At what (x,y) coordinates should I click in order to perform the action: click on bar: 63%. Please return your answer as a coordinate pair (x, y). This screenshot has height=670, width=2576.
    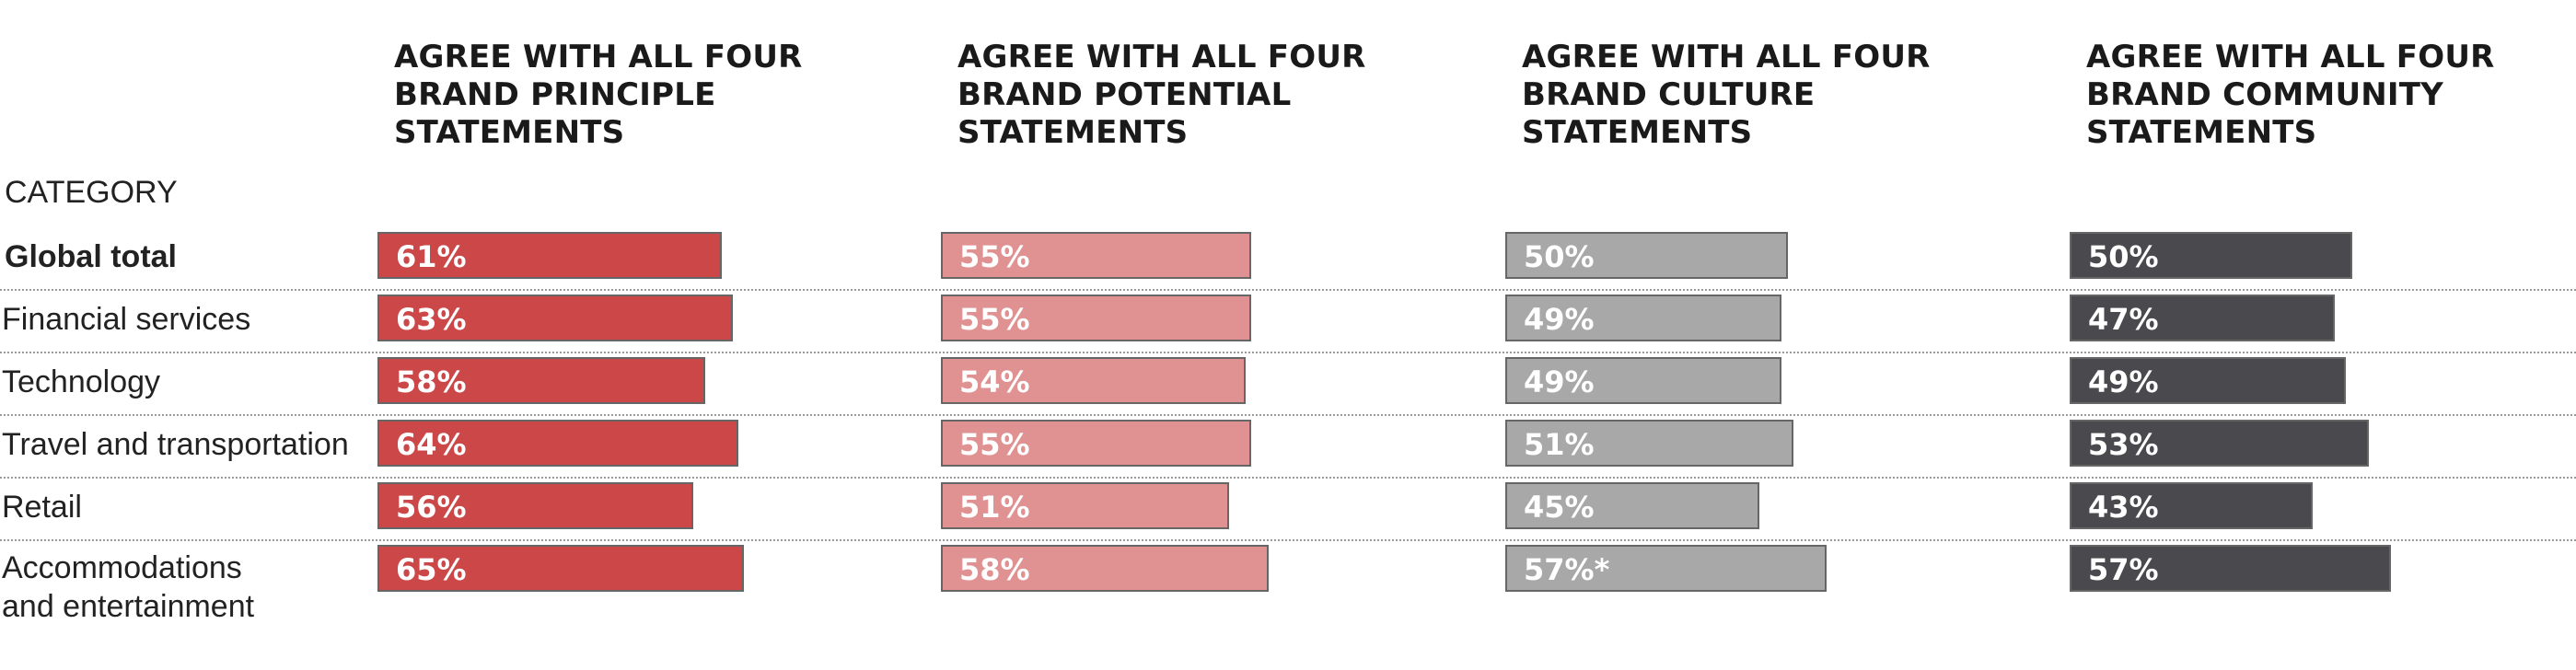
    Looking at the image, I should click on (555, 318).